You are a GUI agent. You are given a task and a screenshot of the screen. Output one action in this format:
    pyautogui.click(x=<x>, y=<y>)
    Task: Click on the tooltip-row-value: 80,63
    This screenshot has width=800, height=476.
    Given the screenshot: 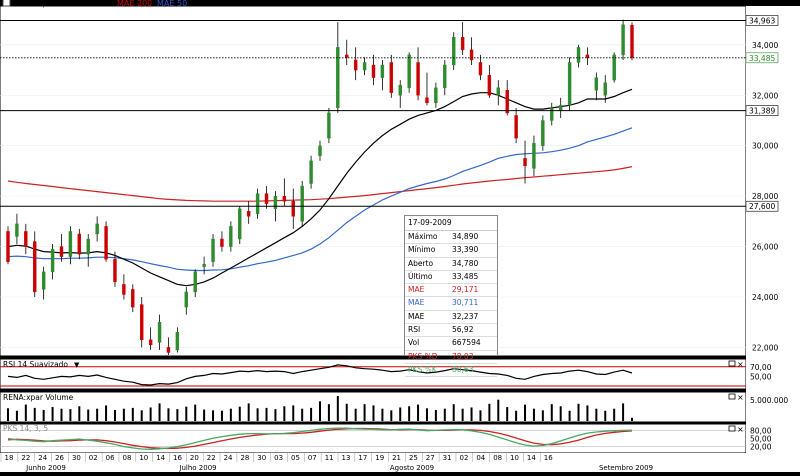 What is the action you would take?
    pyautogui.click(x=463, y=369)
    